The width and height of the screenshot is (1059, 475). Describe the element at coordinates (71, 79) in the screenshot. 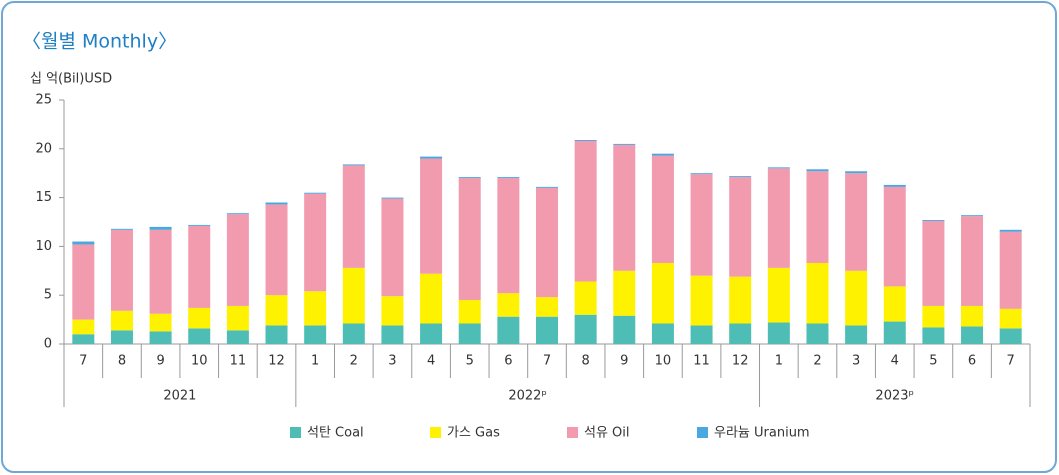

I see `y-axis-label: 십 억(Bil)USD` at that location.